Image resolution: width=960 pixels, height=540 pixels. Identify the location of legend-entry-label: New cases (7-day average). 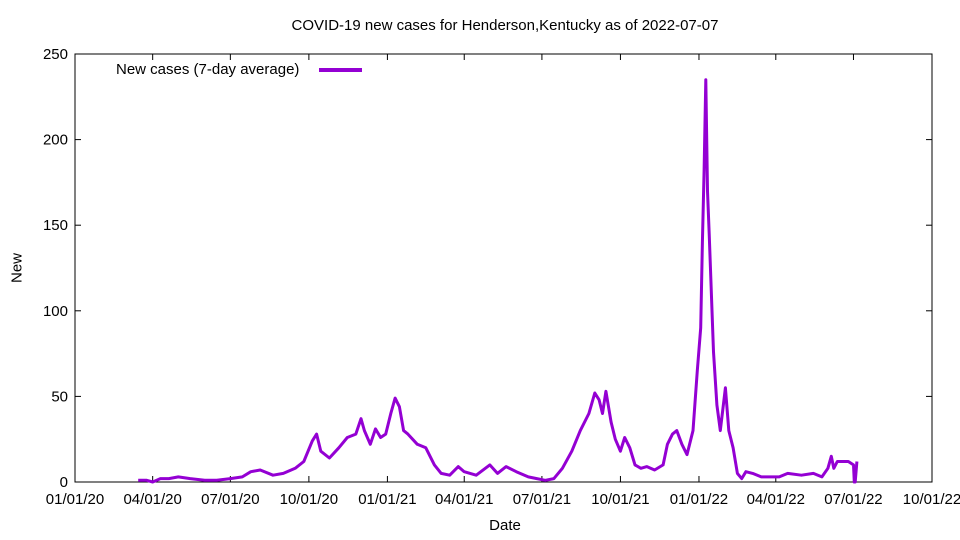
(208, 69).